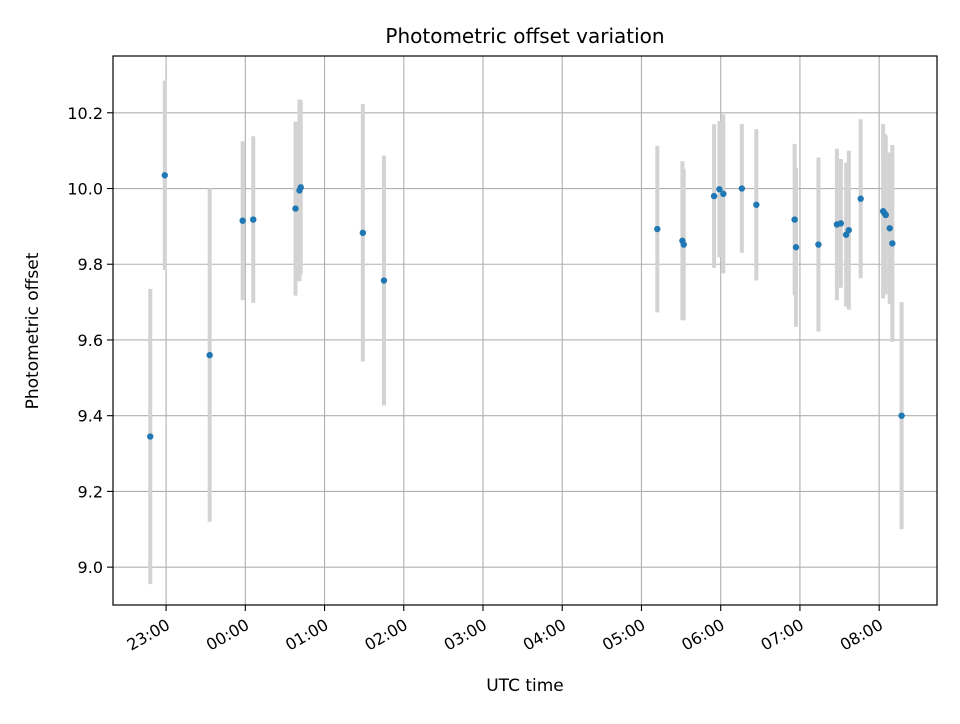 This screenshot has width=960, height=724. What do you see at coordinates (85, 189) in the screenshot?
I see `y-tick-label: 10.0` at bounding box center [85, 189].